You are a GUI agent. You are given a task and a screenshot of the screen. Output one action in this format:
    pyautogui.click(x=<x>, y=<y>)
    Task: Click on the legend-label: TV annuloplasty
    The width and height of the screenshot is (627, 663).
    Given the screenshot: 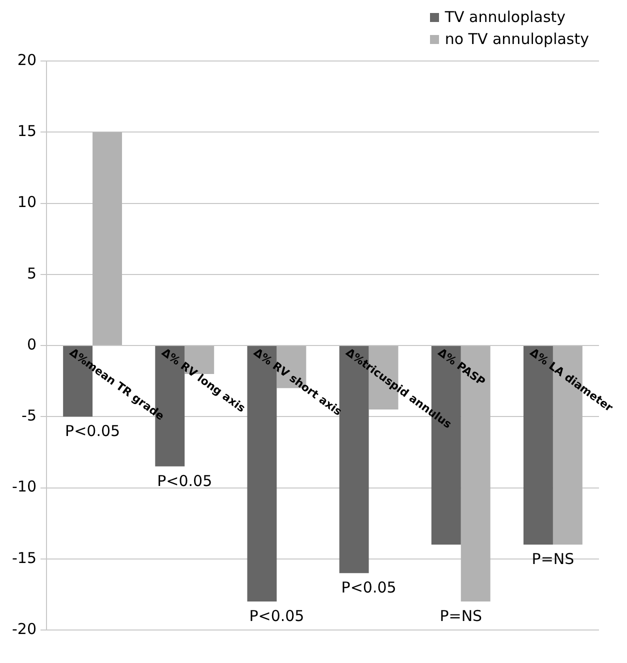 What is the action you would take?
    pyautogui.click(x=505, y=17)
    